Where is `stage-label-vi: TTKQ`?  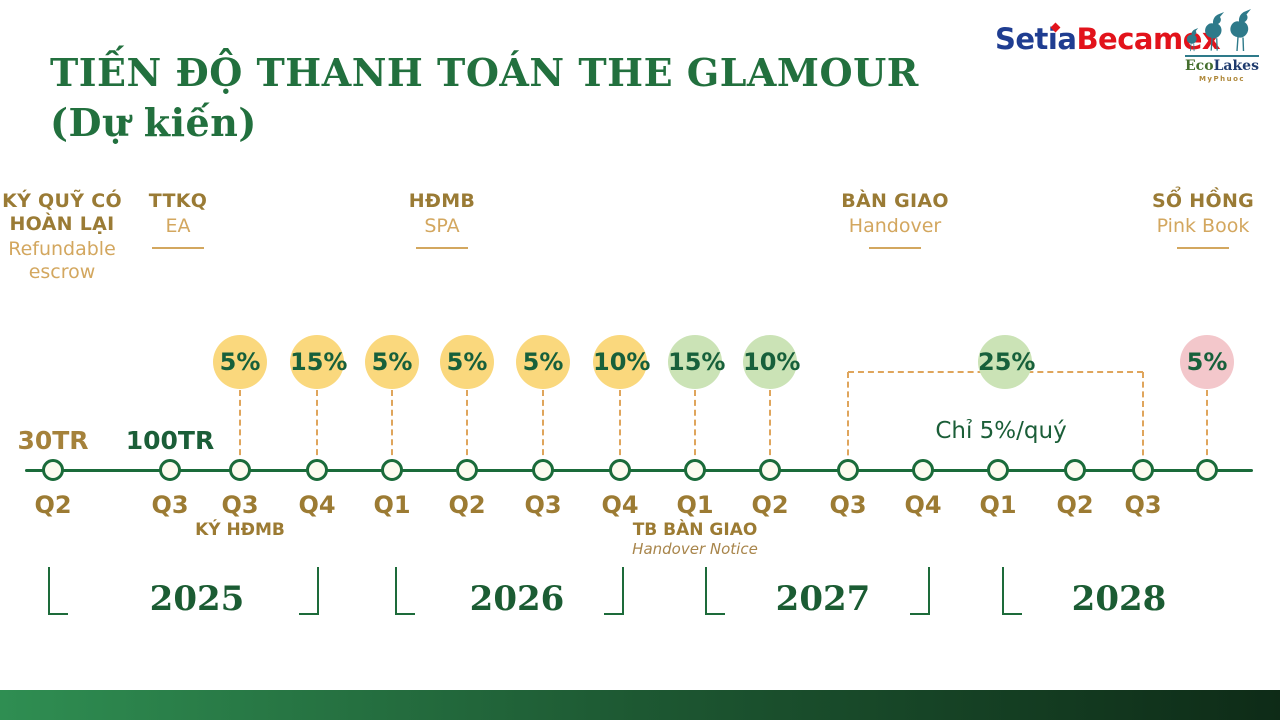
stage-label-vi: TTKQ is located at coordinates (178, 201).